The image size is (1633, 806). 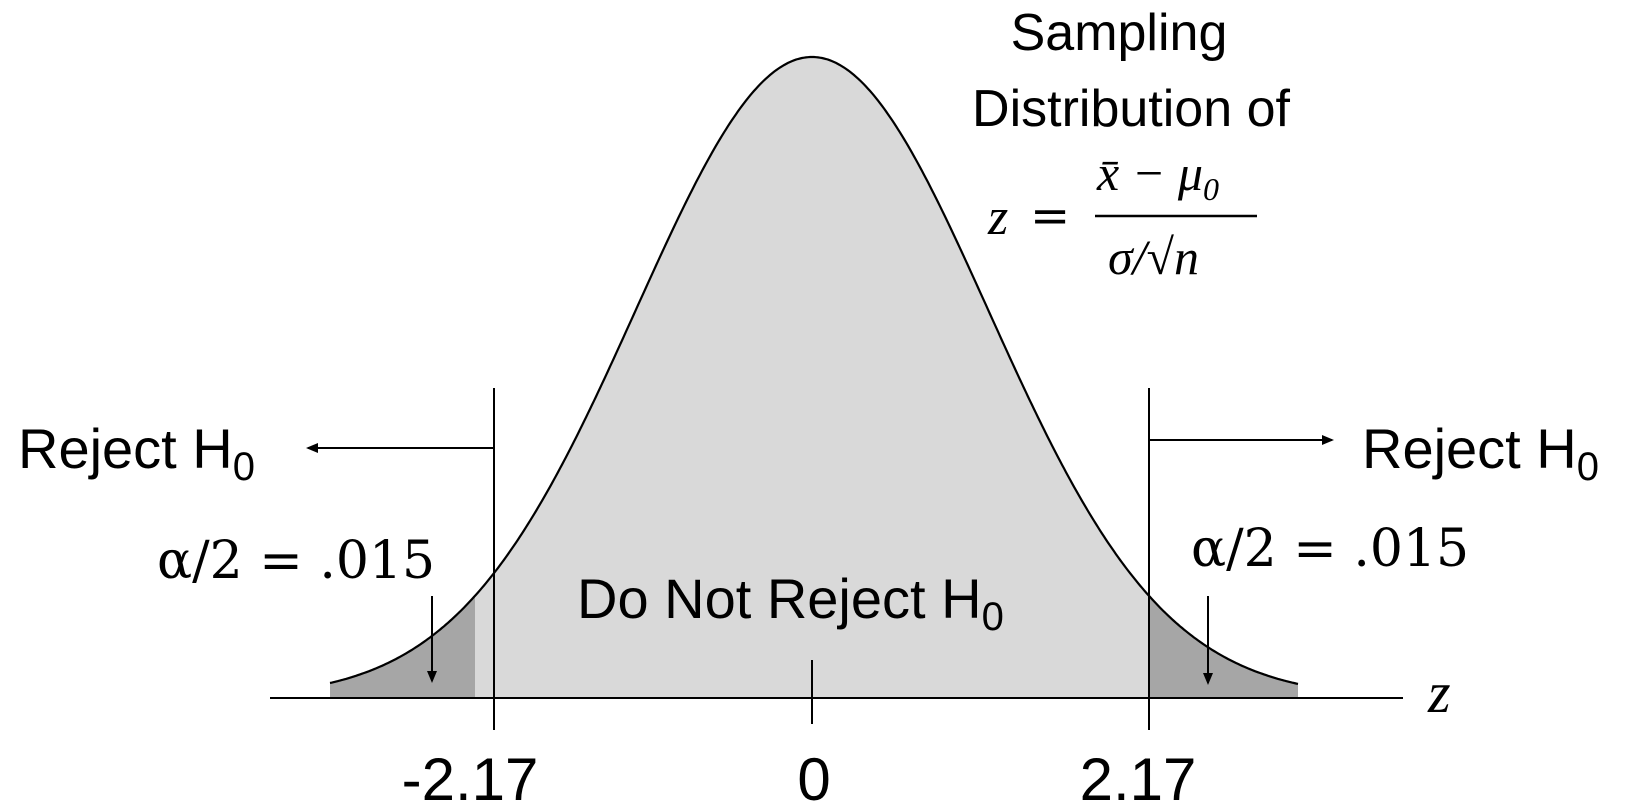 What do you see at coordinates (296, 561) in the screenshot?
I see `left-alpha-label: α/2 = .015` at bounding box center [296, 561].